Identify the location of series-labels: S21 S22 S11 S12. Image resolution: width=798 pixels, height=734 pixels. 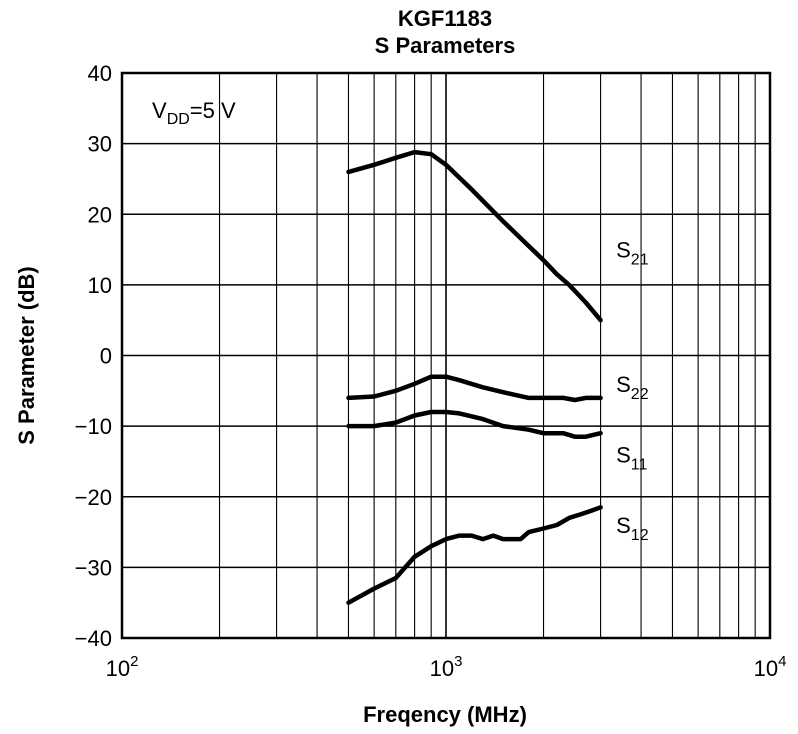
(632, 391).